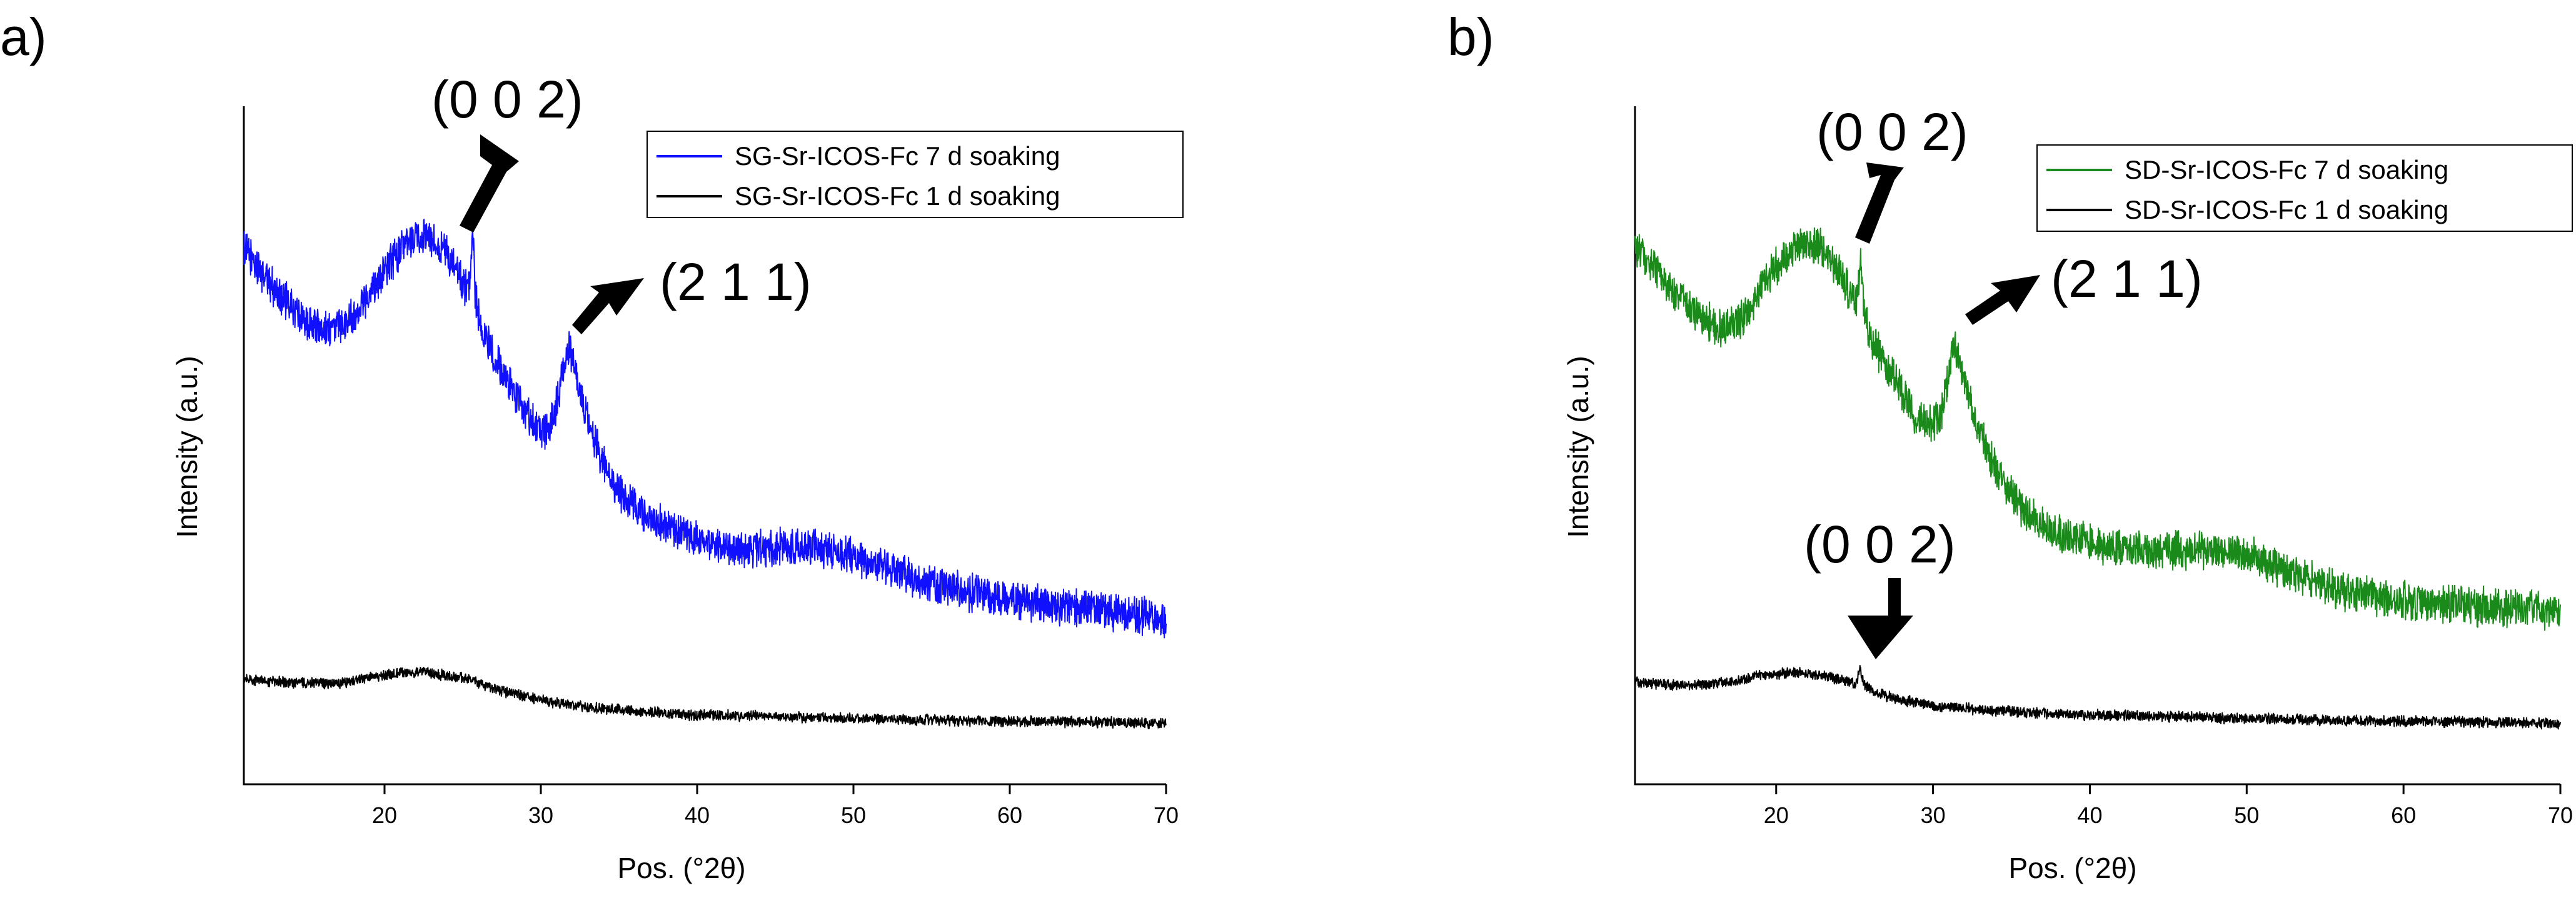  Describe the element at coordinates (2286, 209) in the screenshot. I see `legend-label-b-1: SD-Sr-ICOS-Fc 1 d soaking` at that location.